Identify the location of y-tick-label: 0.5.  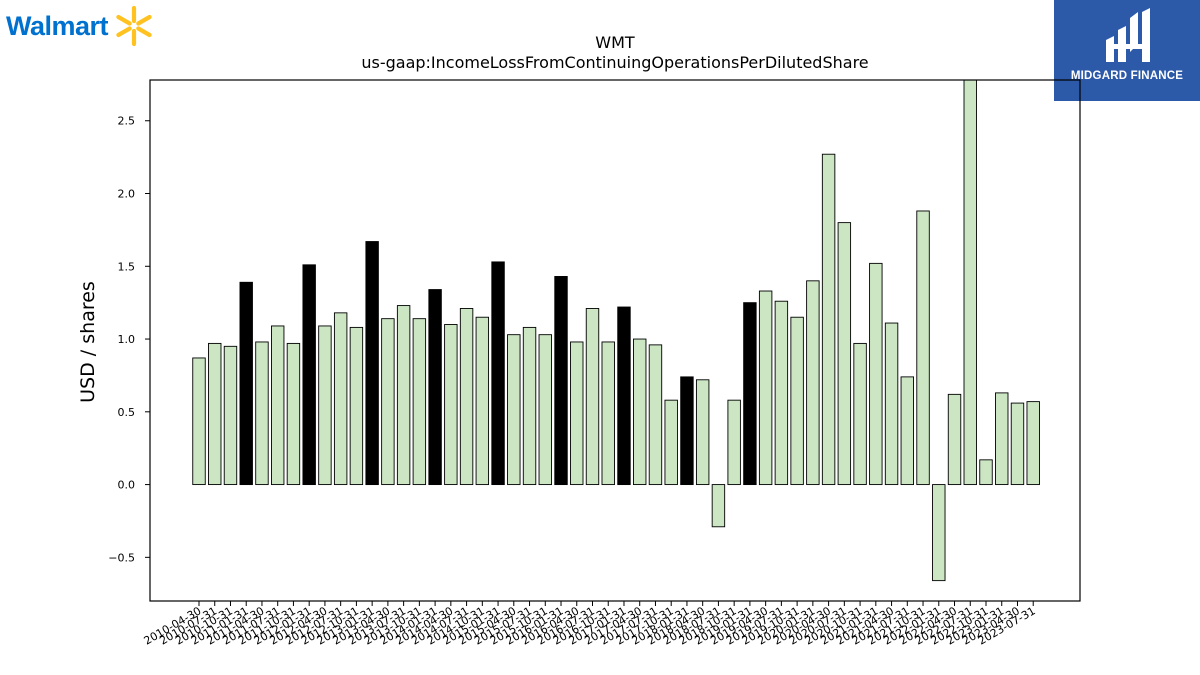
(127, 412).